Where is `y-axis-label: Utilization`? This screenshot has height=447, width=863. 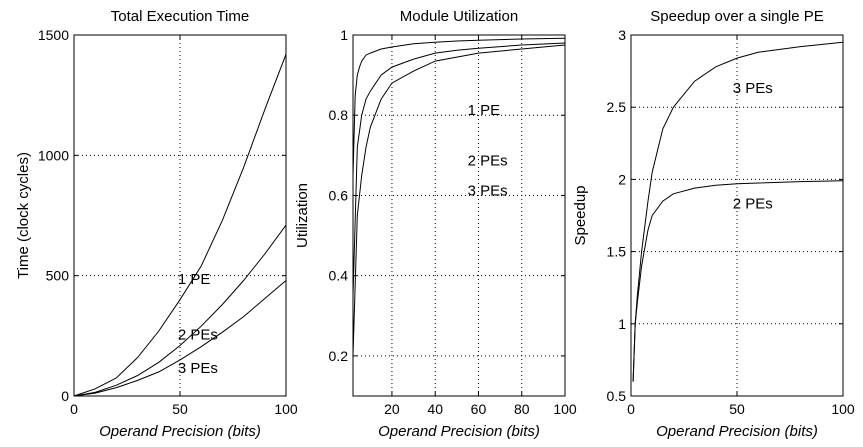 y-axis-label: Utilization is located at coordinates (302, 215).